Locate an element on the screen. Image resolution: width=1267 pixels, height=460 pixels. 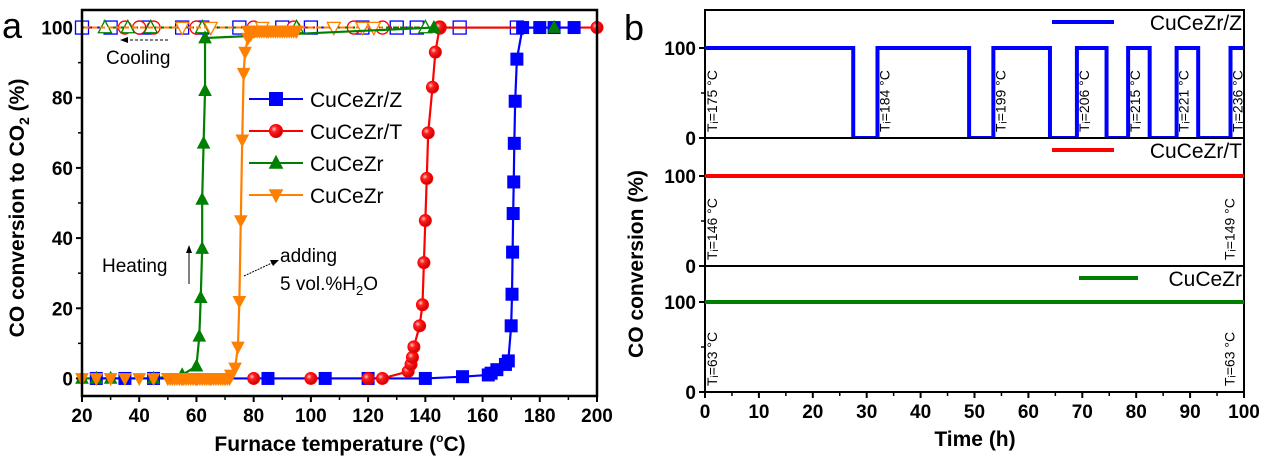
ti-label: Tᵢ=221 °C is located at coordinates (1184, 101).